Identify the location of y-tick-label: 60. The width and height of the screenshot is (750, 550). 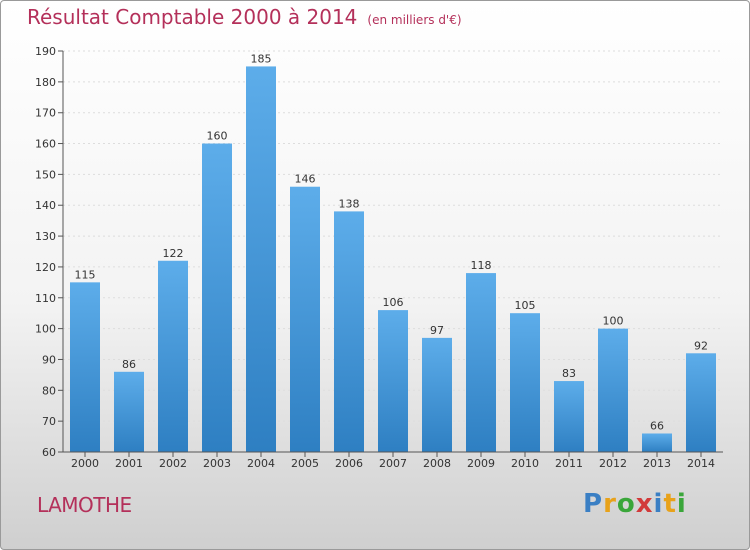
(49, 452).